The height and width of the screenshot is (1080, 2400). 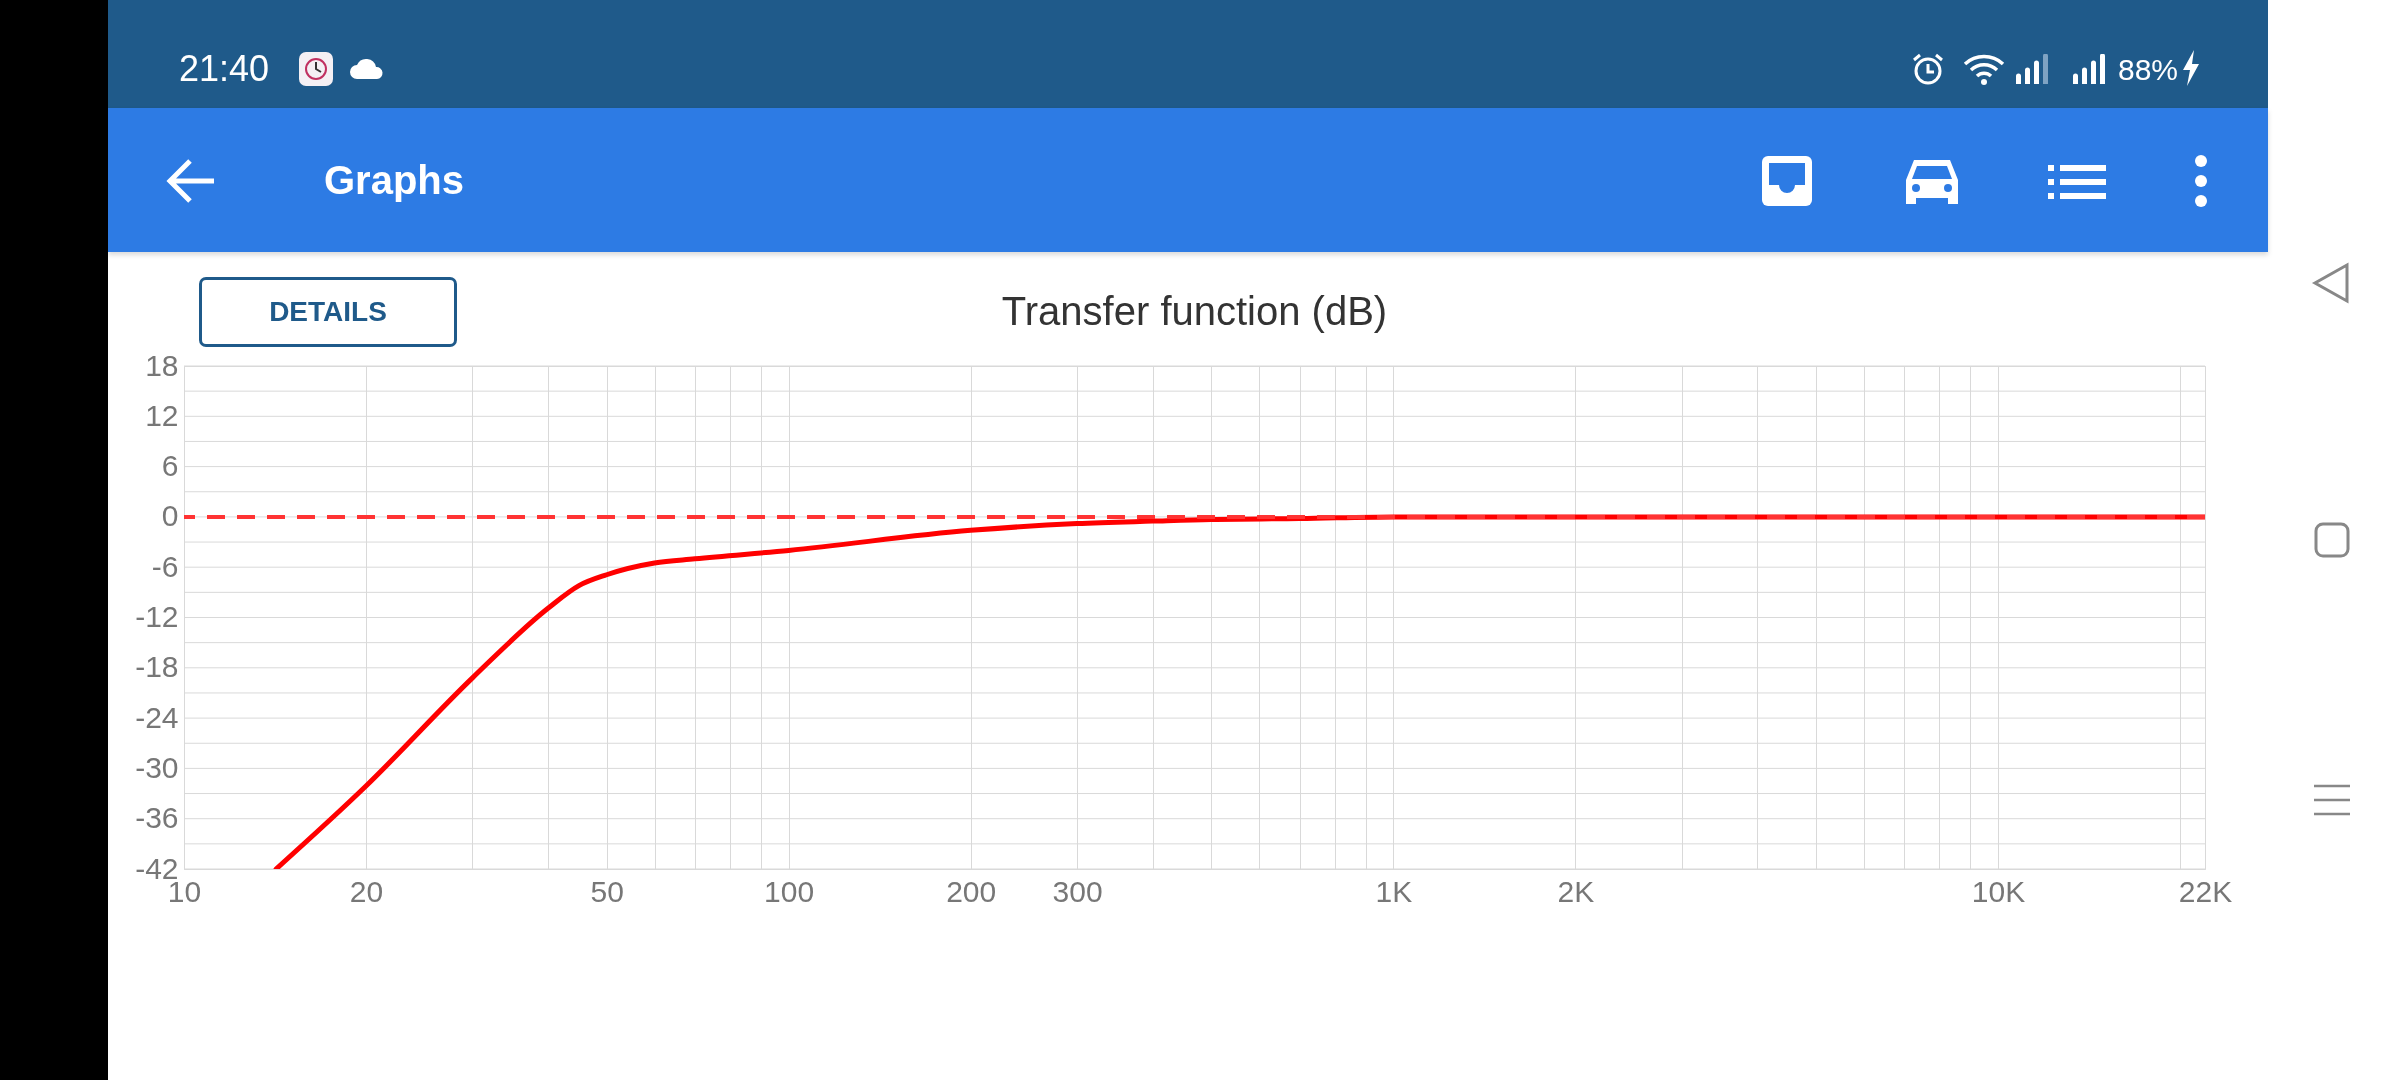 What do you see at coordinates (789, 891) in the screenshot?
I see `x-tick-label: 100` at bounding box center [789, 891].